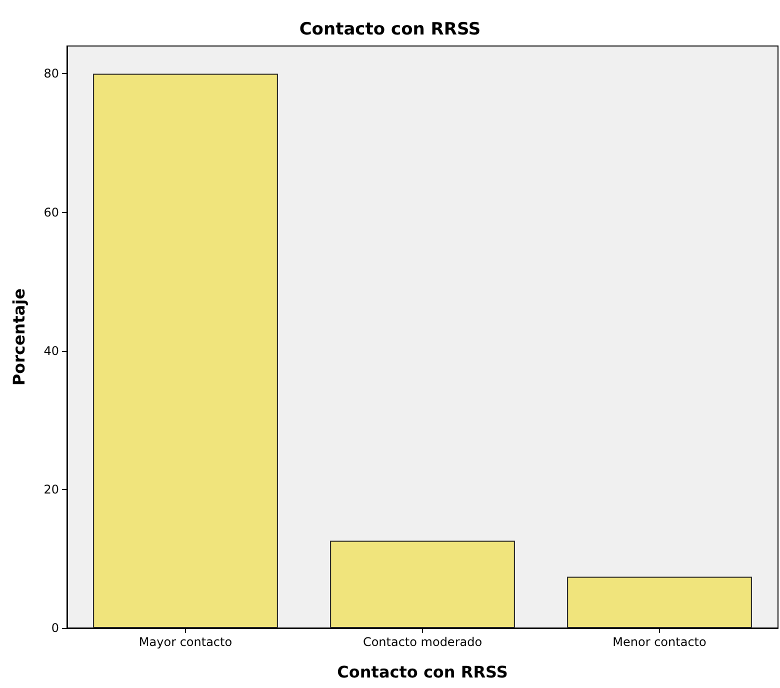 Image resolution: width=780 pixels, height=688 pixels. I want to click on x-tick-label: Mayor contacto, so click(185, 642).